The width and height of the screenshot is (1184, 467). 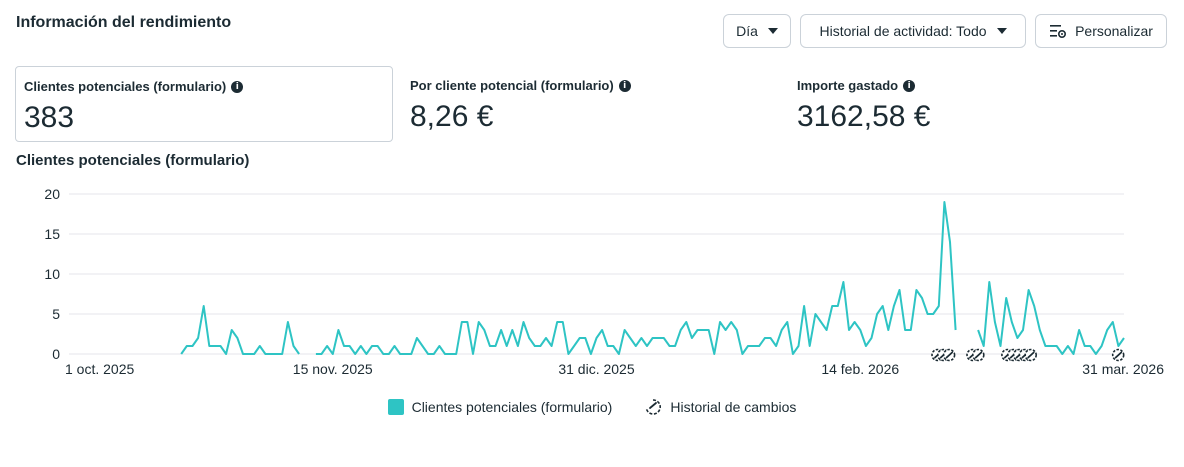 I want to click on legend-item-leads: Clientes potenciales (formulario), so click(x=500, y=407).